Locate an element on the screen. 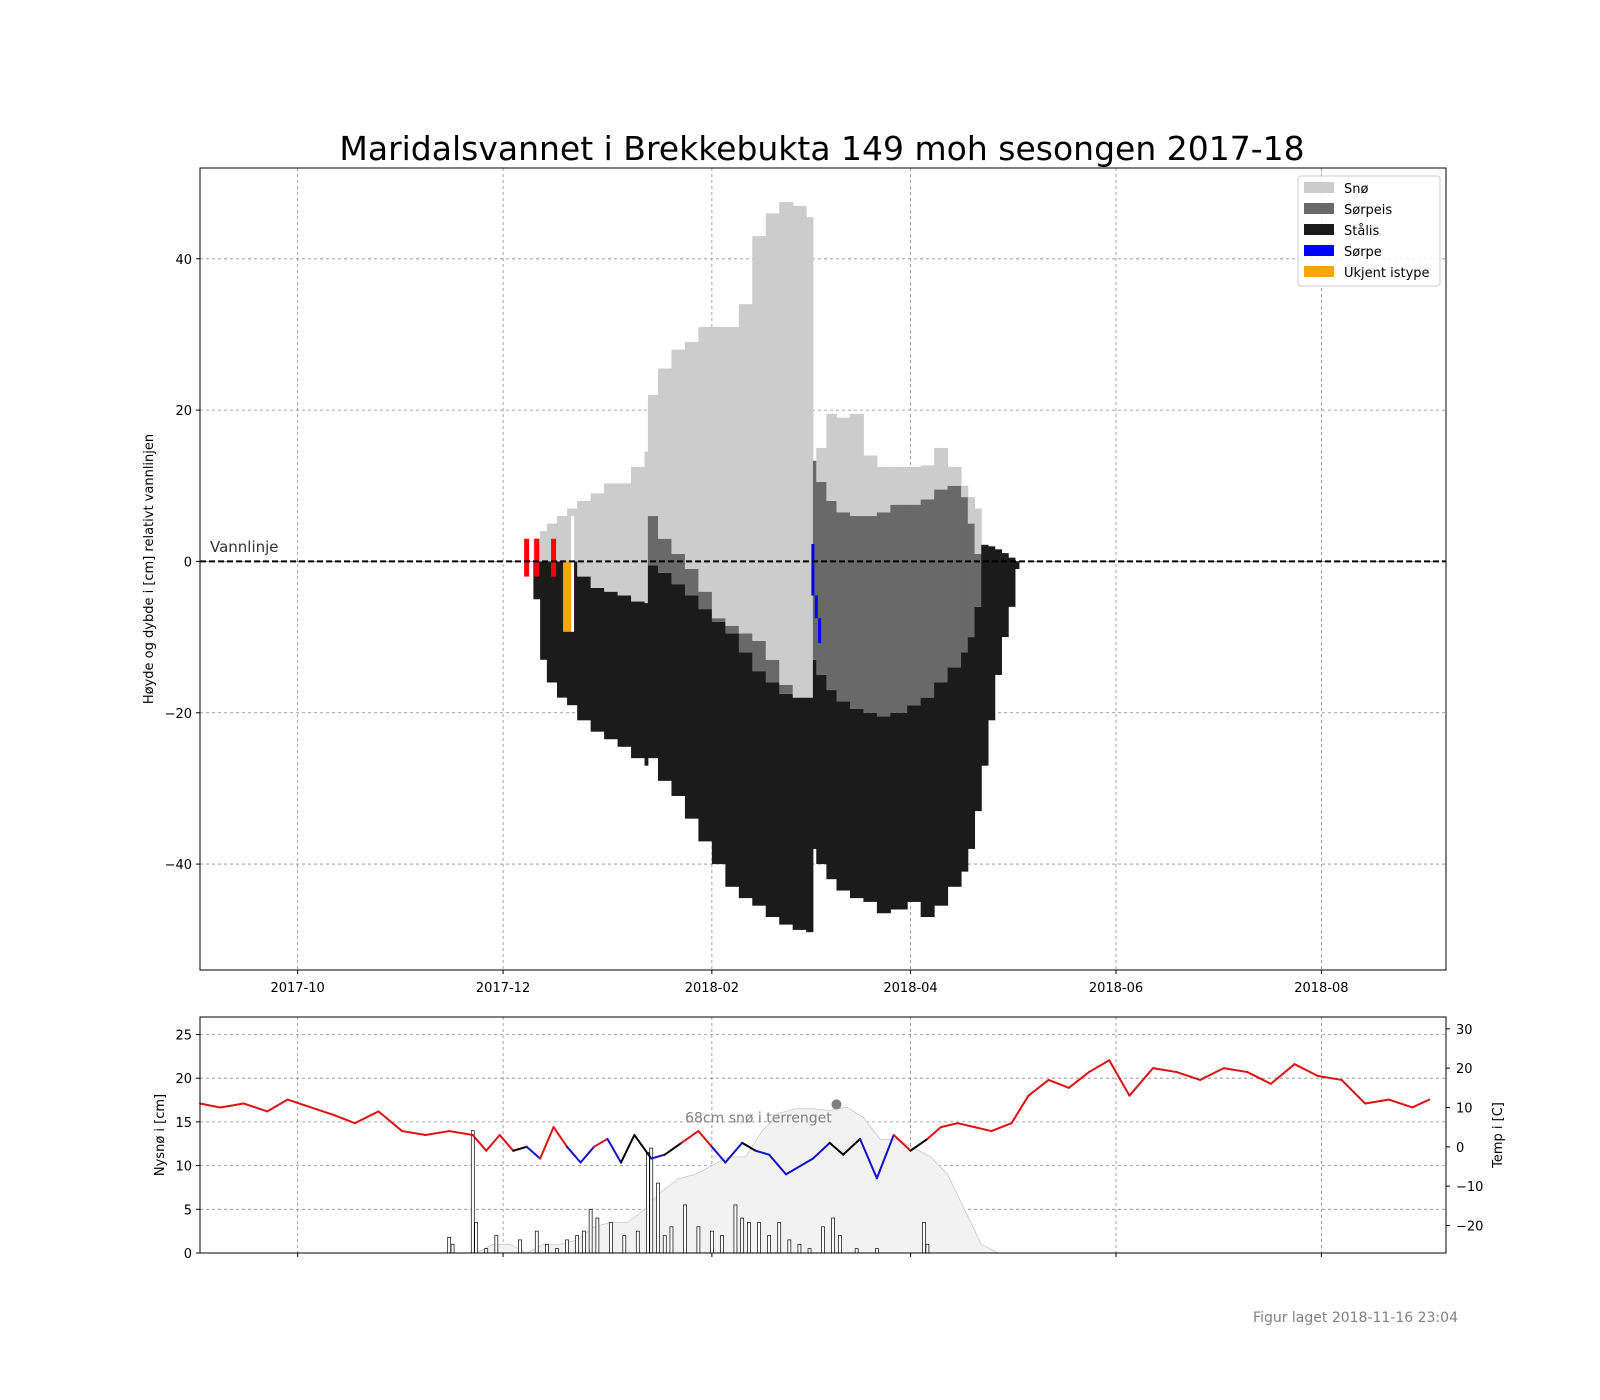 The width and height of the screenshot is (1600, 1400). x-tick-label: 2017-12 is located at coordinates (503, 988).